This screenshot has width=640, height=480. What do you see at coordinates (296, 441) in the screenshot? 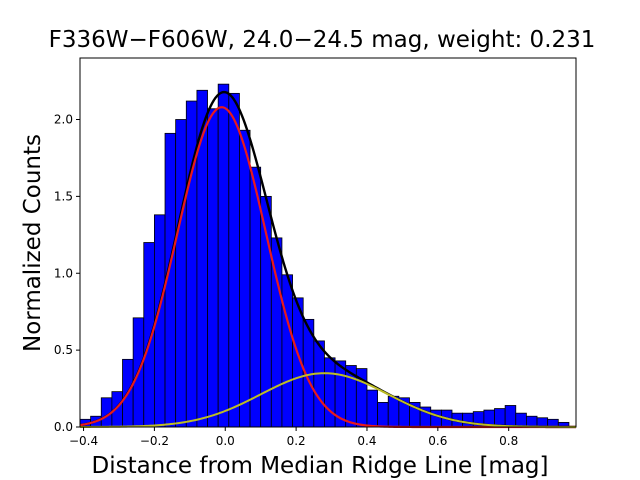
I see `x-tick-label: 0.2` at bounding box center [296, 441].